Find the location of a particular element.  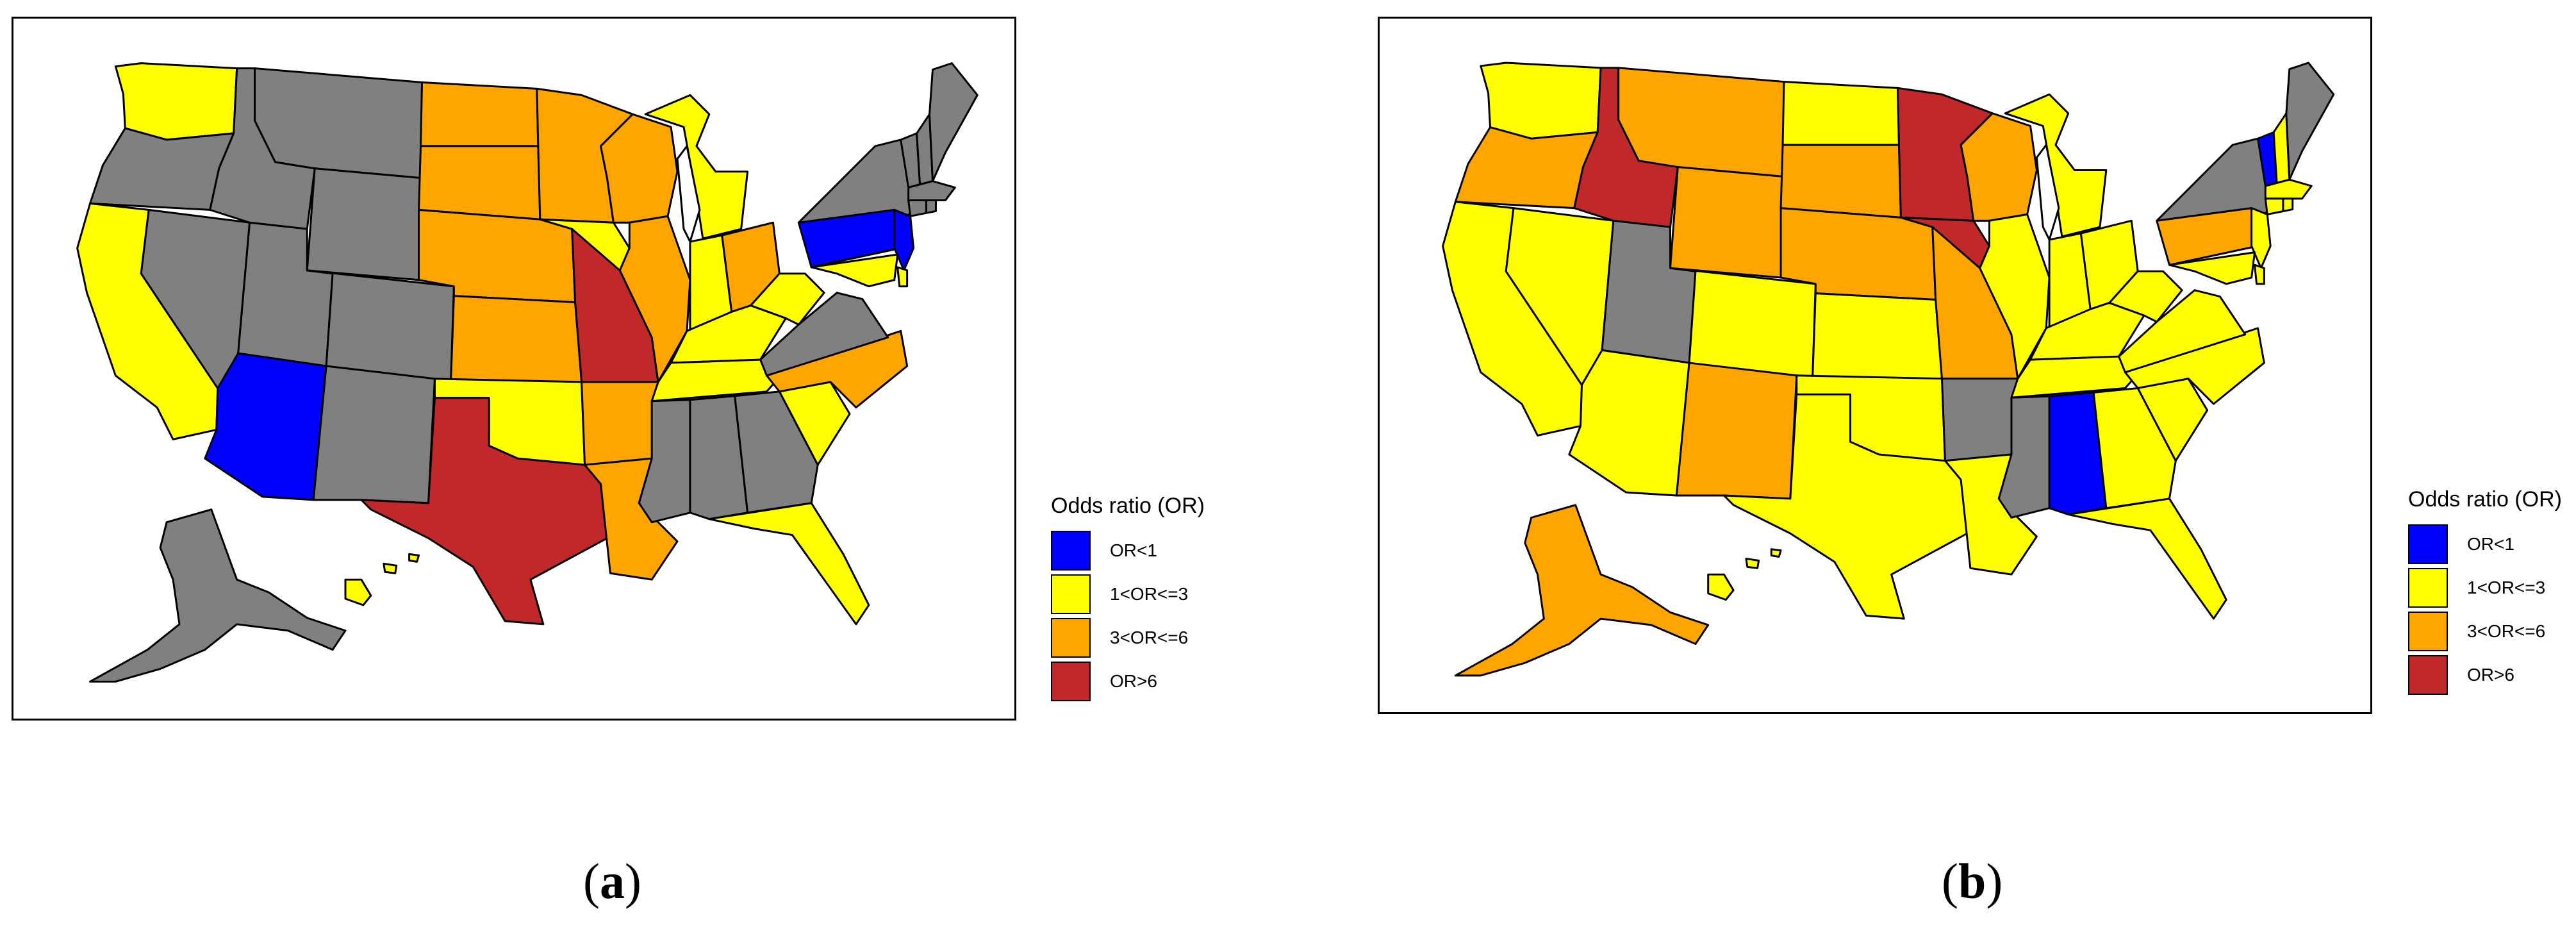

panel-caption-b: (b) is located at coordinates (1972, 881).